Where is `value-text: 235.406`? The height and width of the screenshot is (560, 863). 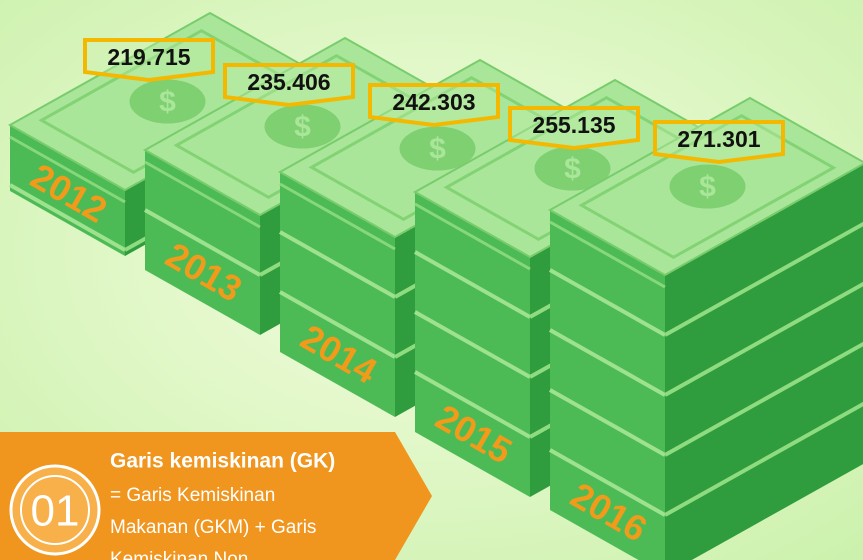 value-text: 235.406 is located at coordinates (288, 82).